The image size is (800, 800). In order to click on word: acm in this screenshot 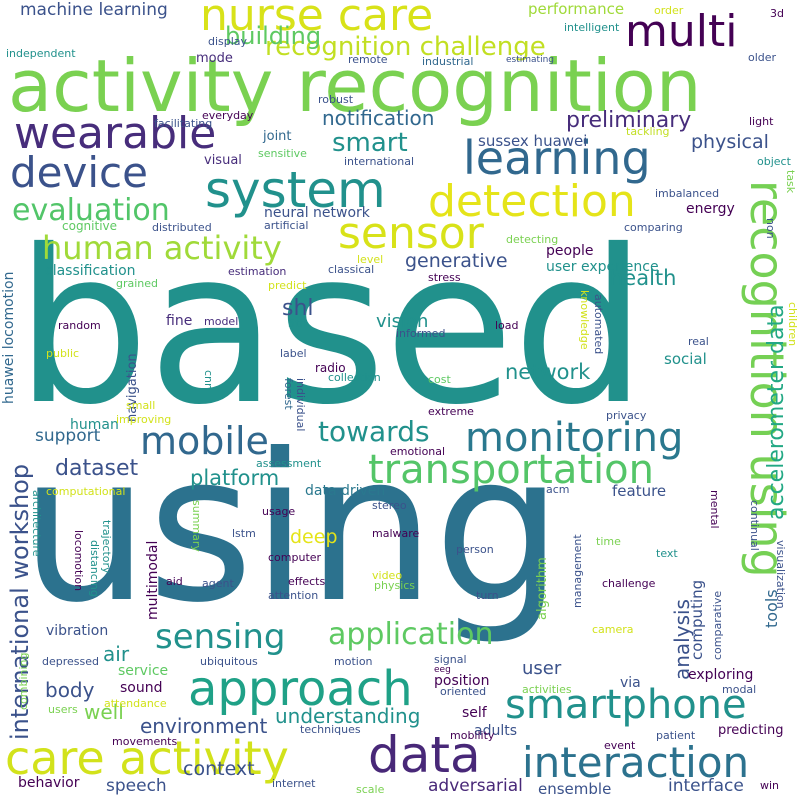, I will do `click(558, 489)`.